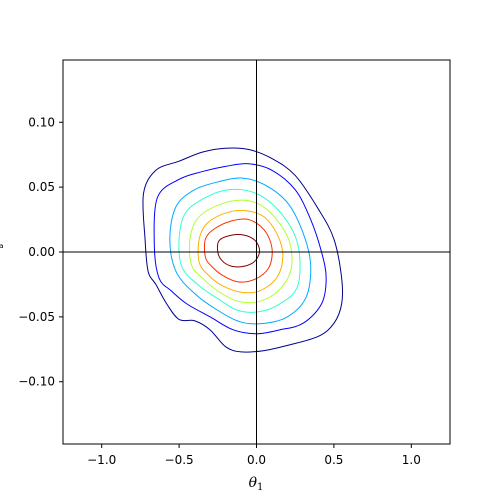  I want to click on x-tick-label: −1.0, so click(101, 460).